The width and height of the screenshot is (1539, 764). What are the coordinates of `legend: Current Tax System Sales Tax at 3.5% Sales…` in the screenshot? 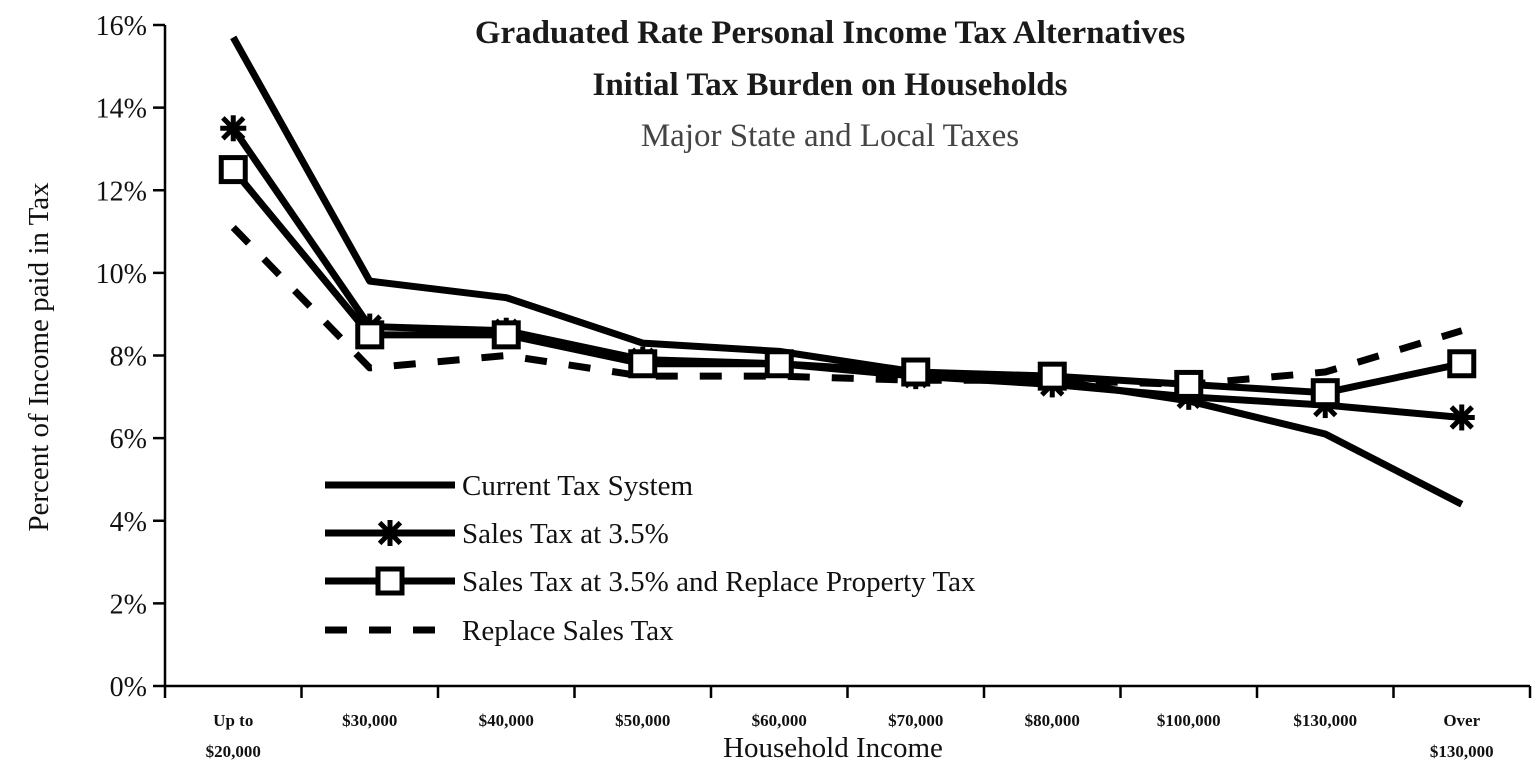 It's located at (650, 558).